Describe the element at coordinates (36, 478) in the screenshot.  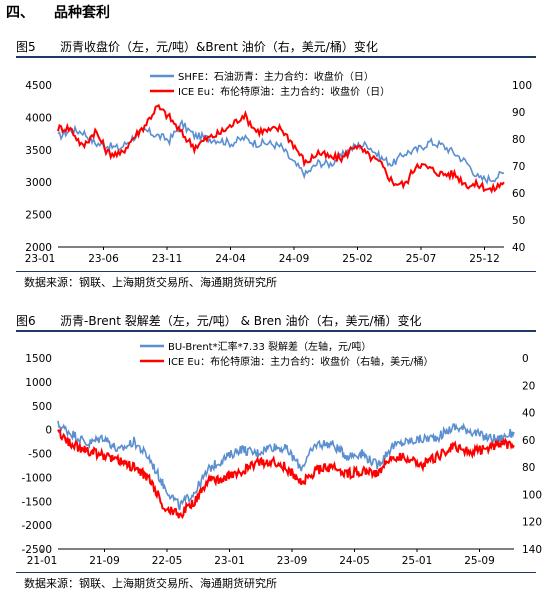
I see `y-left-tick-label: -1000` at that location.